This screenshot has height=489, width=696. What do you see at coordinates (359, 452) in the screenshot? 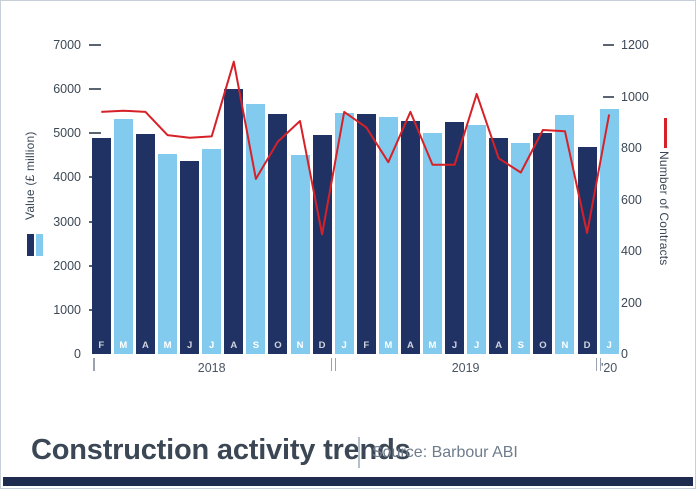
I see `title-separator` at bounding box center [359, 452].